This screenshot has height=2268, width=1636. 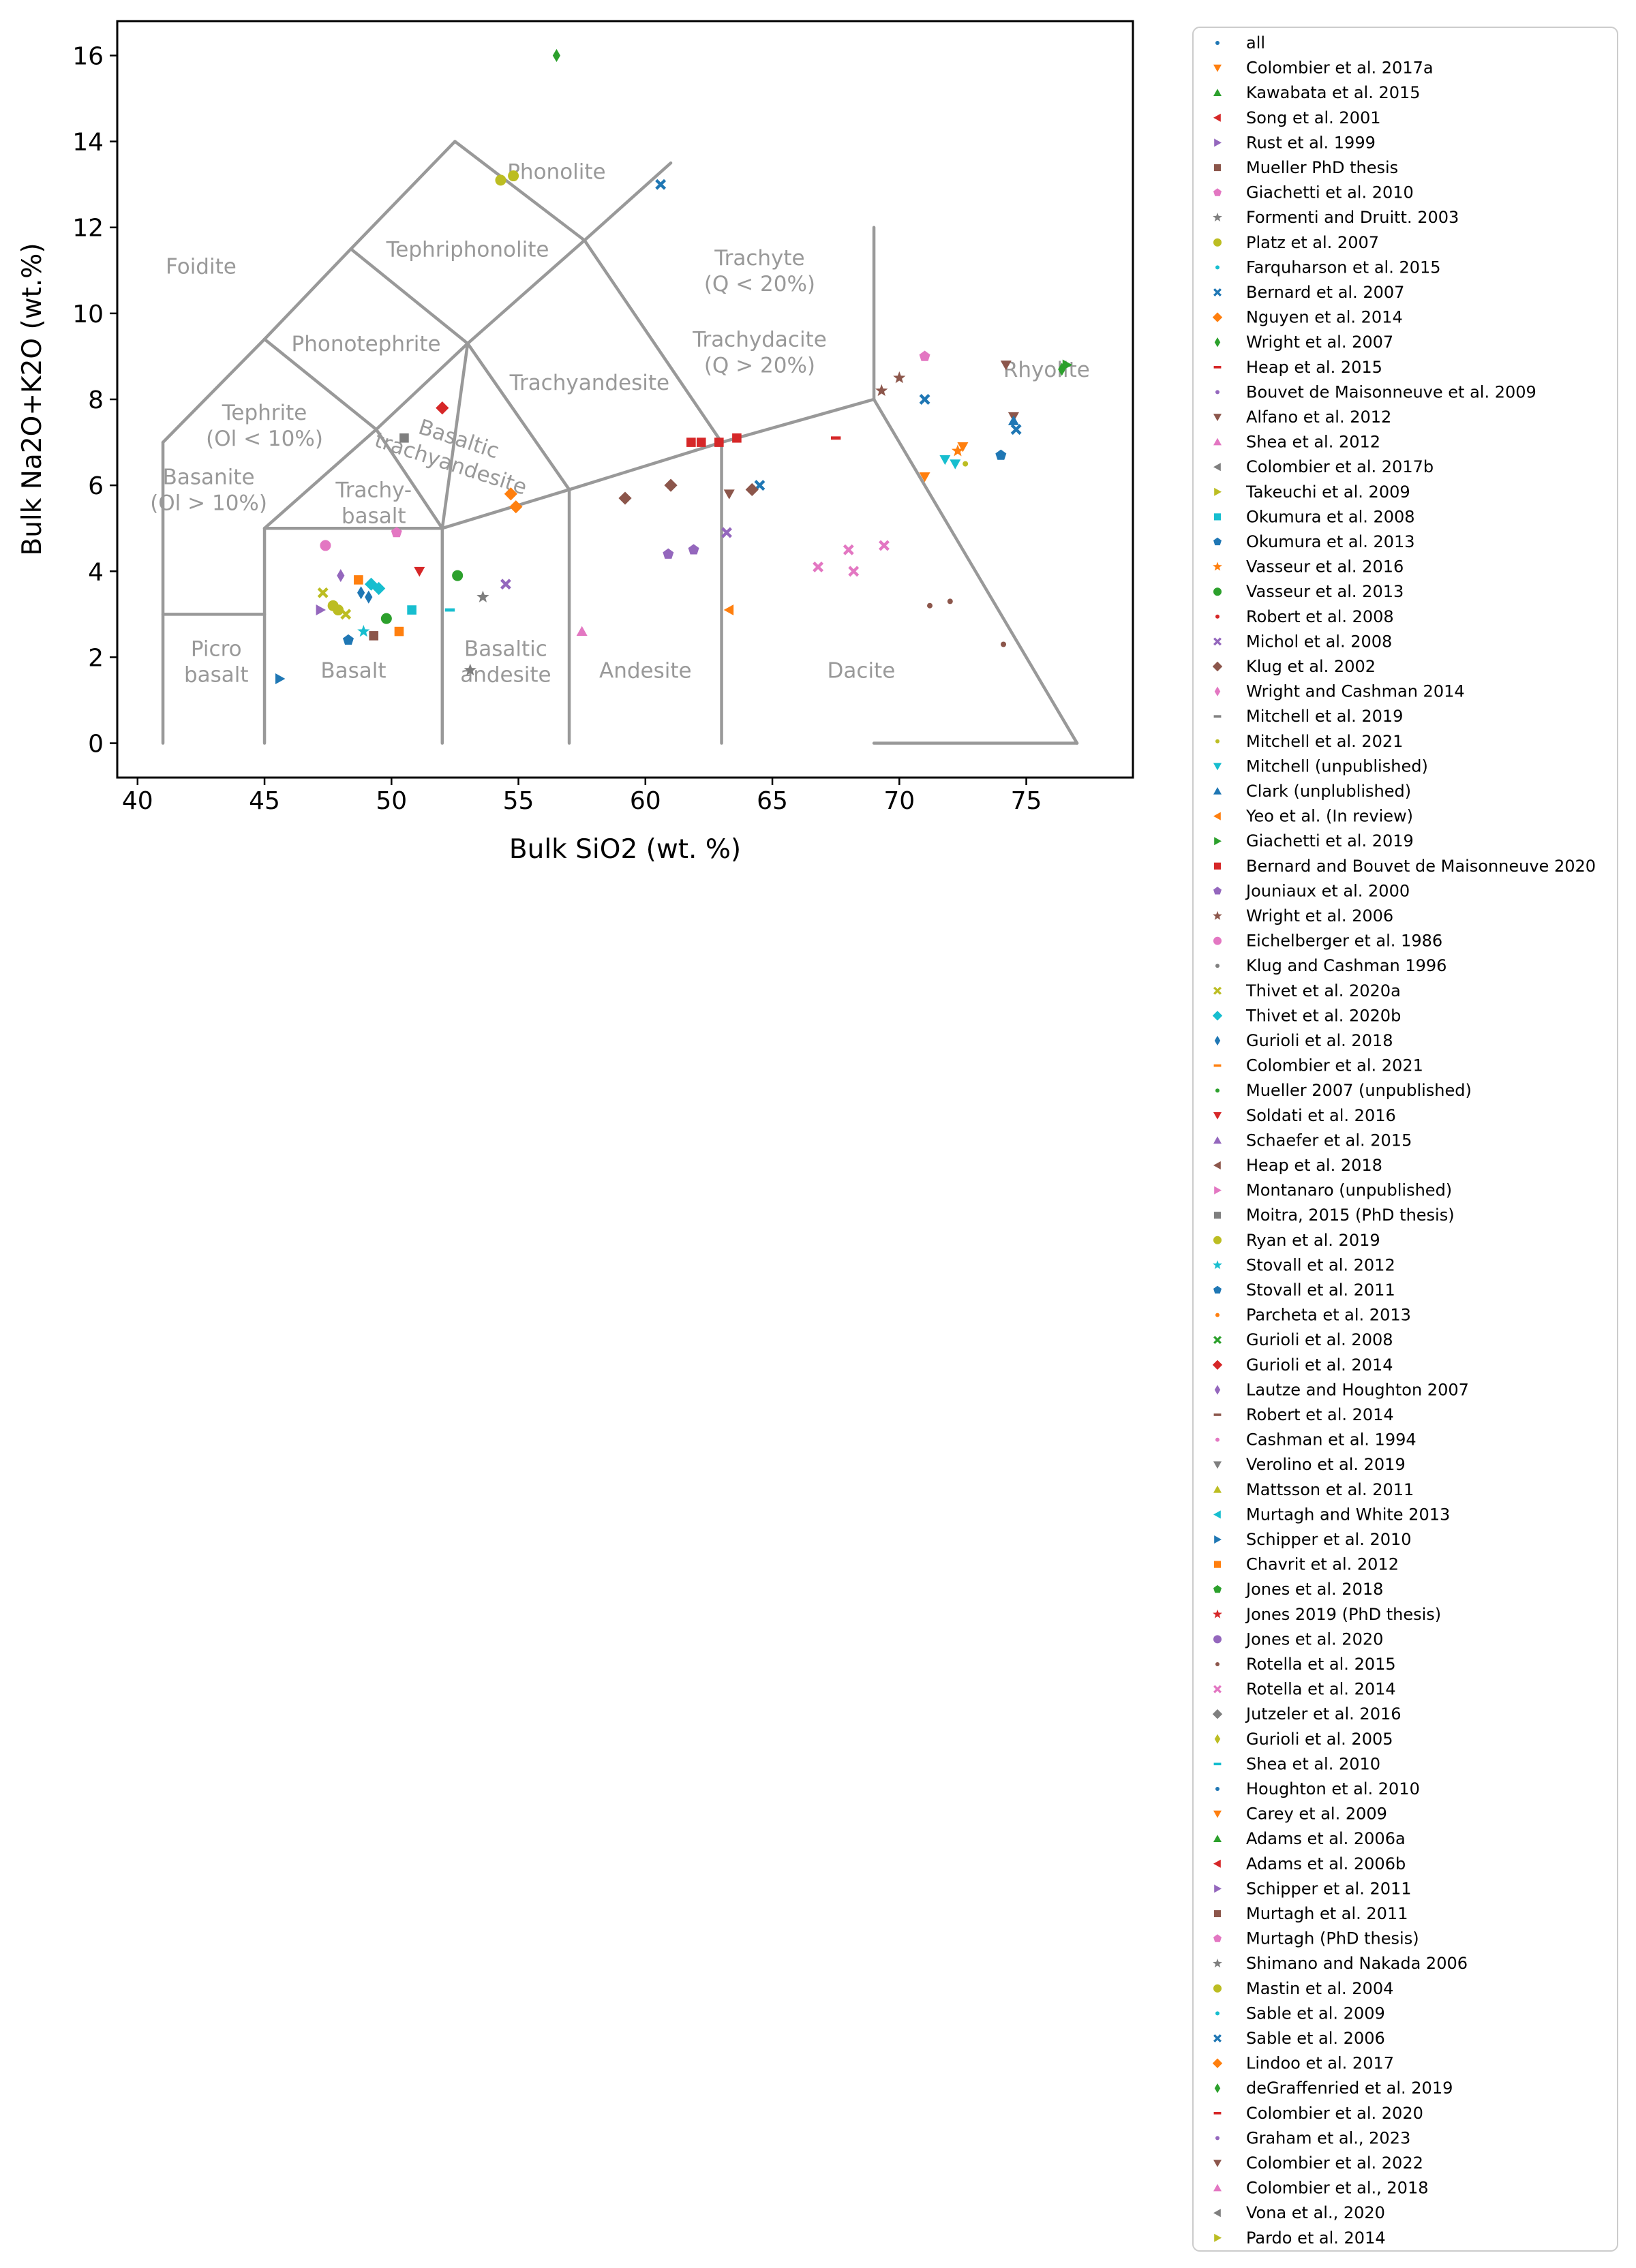 What do you see at coordinates (1026, 801) in the screenshot?
I see `x-tick-label: 75` at bounding box center [1026, 801].